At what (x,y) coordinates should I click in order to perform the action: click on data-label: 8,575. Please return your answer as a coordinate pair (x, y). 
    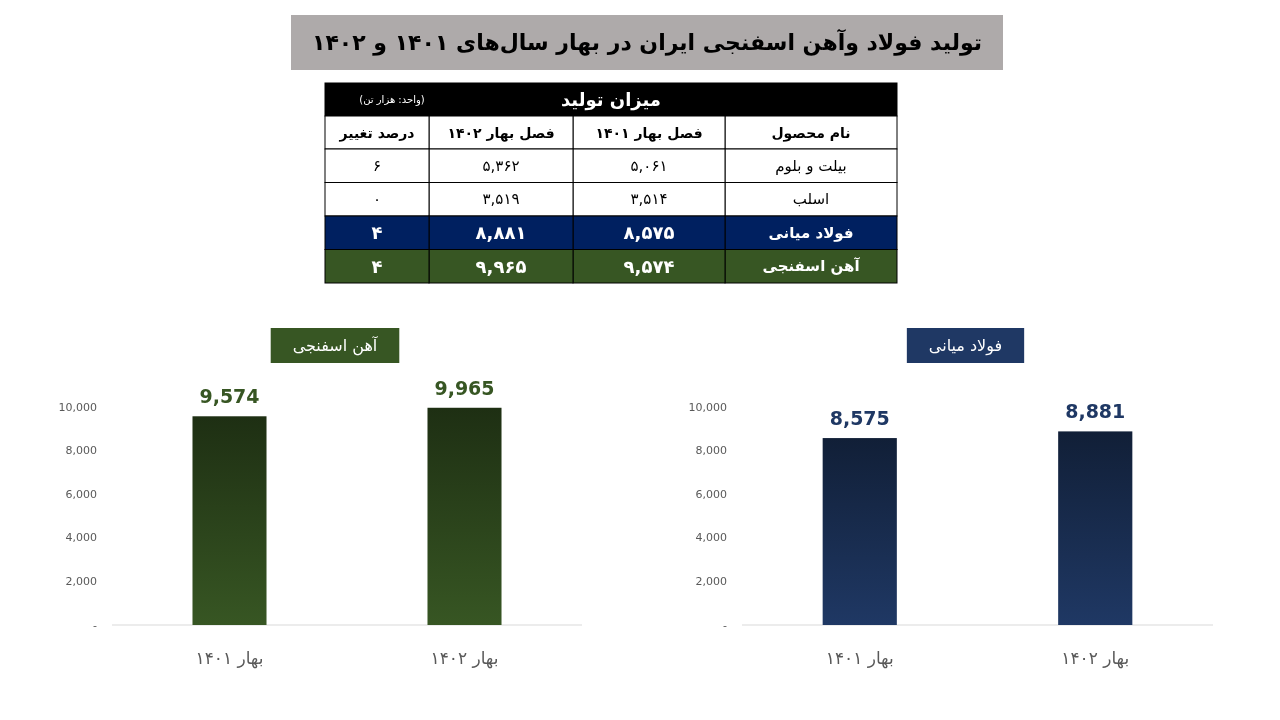
    Looking at the image, I should click on (859, 418).